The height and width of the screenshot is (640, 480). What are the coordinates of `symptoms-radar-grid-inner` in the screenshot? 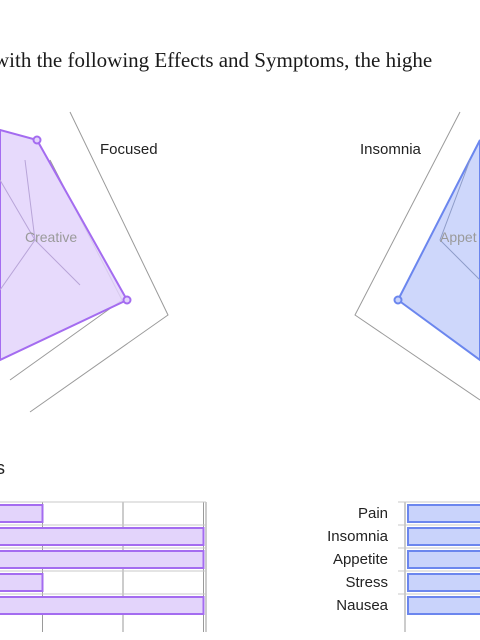 It's located at (459, 220).